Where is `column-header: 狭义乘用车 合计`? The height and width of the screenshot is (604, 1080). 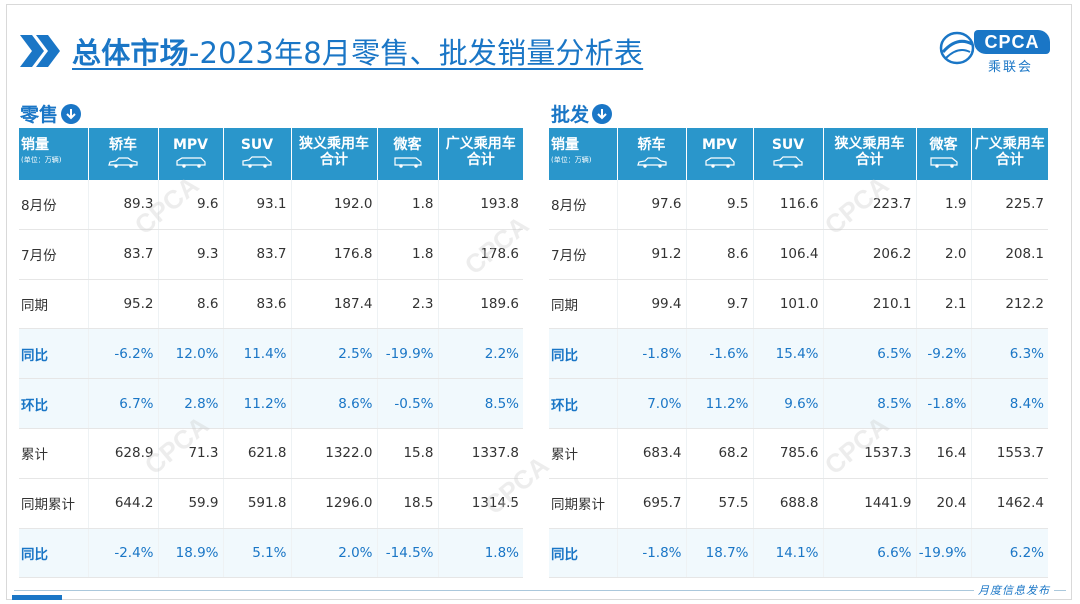
column-header: 狭义乘用车 合计 is located at coordinates (334, 154).